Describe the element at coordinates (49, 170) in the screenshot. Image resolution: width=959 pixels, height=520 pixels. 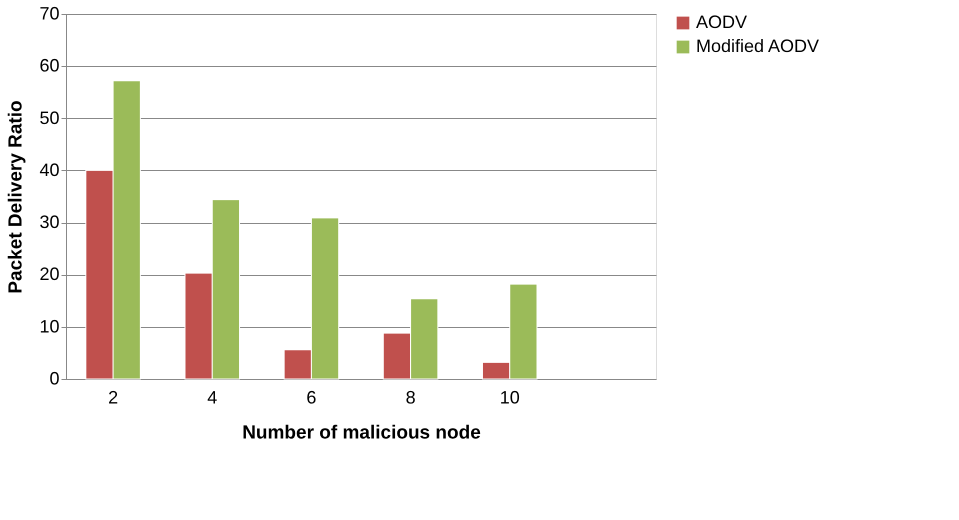
I see `y-tick-label: 40` at that location.